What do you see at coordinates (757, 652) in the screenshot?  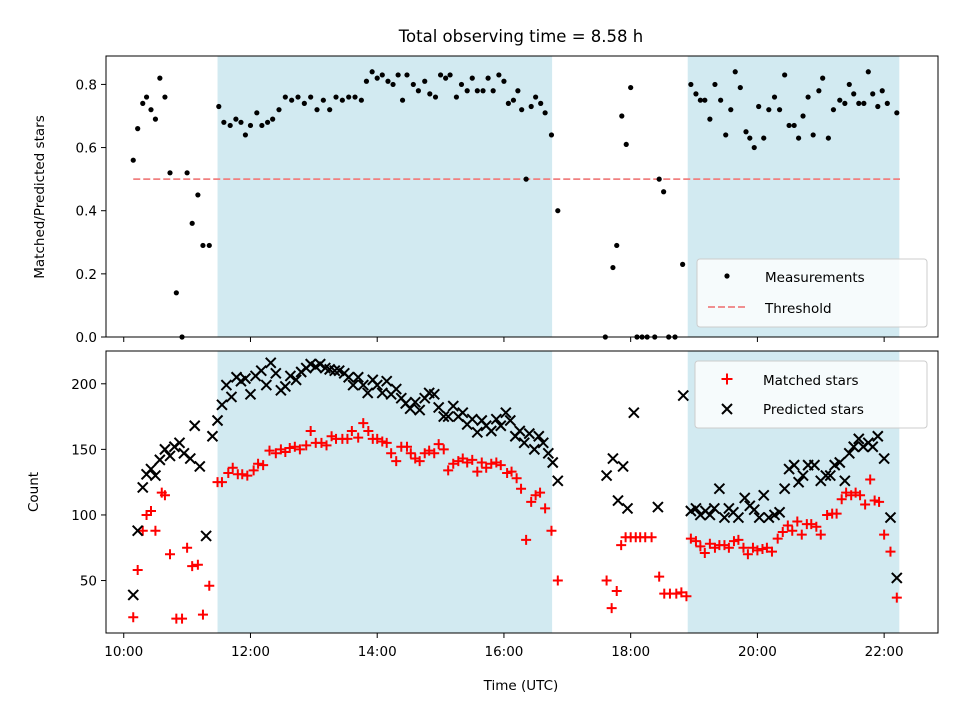 I see `x-tick-label: 20:00` at bounding box center [757, 652].